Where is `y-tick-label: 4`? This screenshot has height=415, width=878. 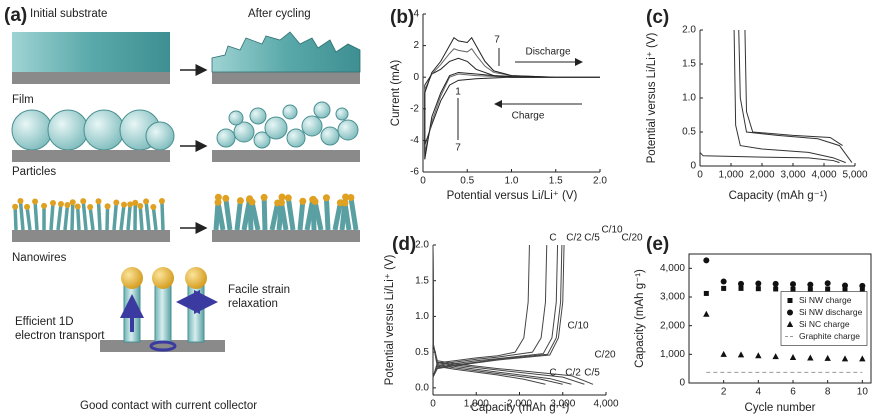 y-tick-label: 4 is located at coordinates (416, 14).